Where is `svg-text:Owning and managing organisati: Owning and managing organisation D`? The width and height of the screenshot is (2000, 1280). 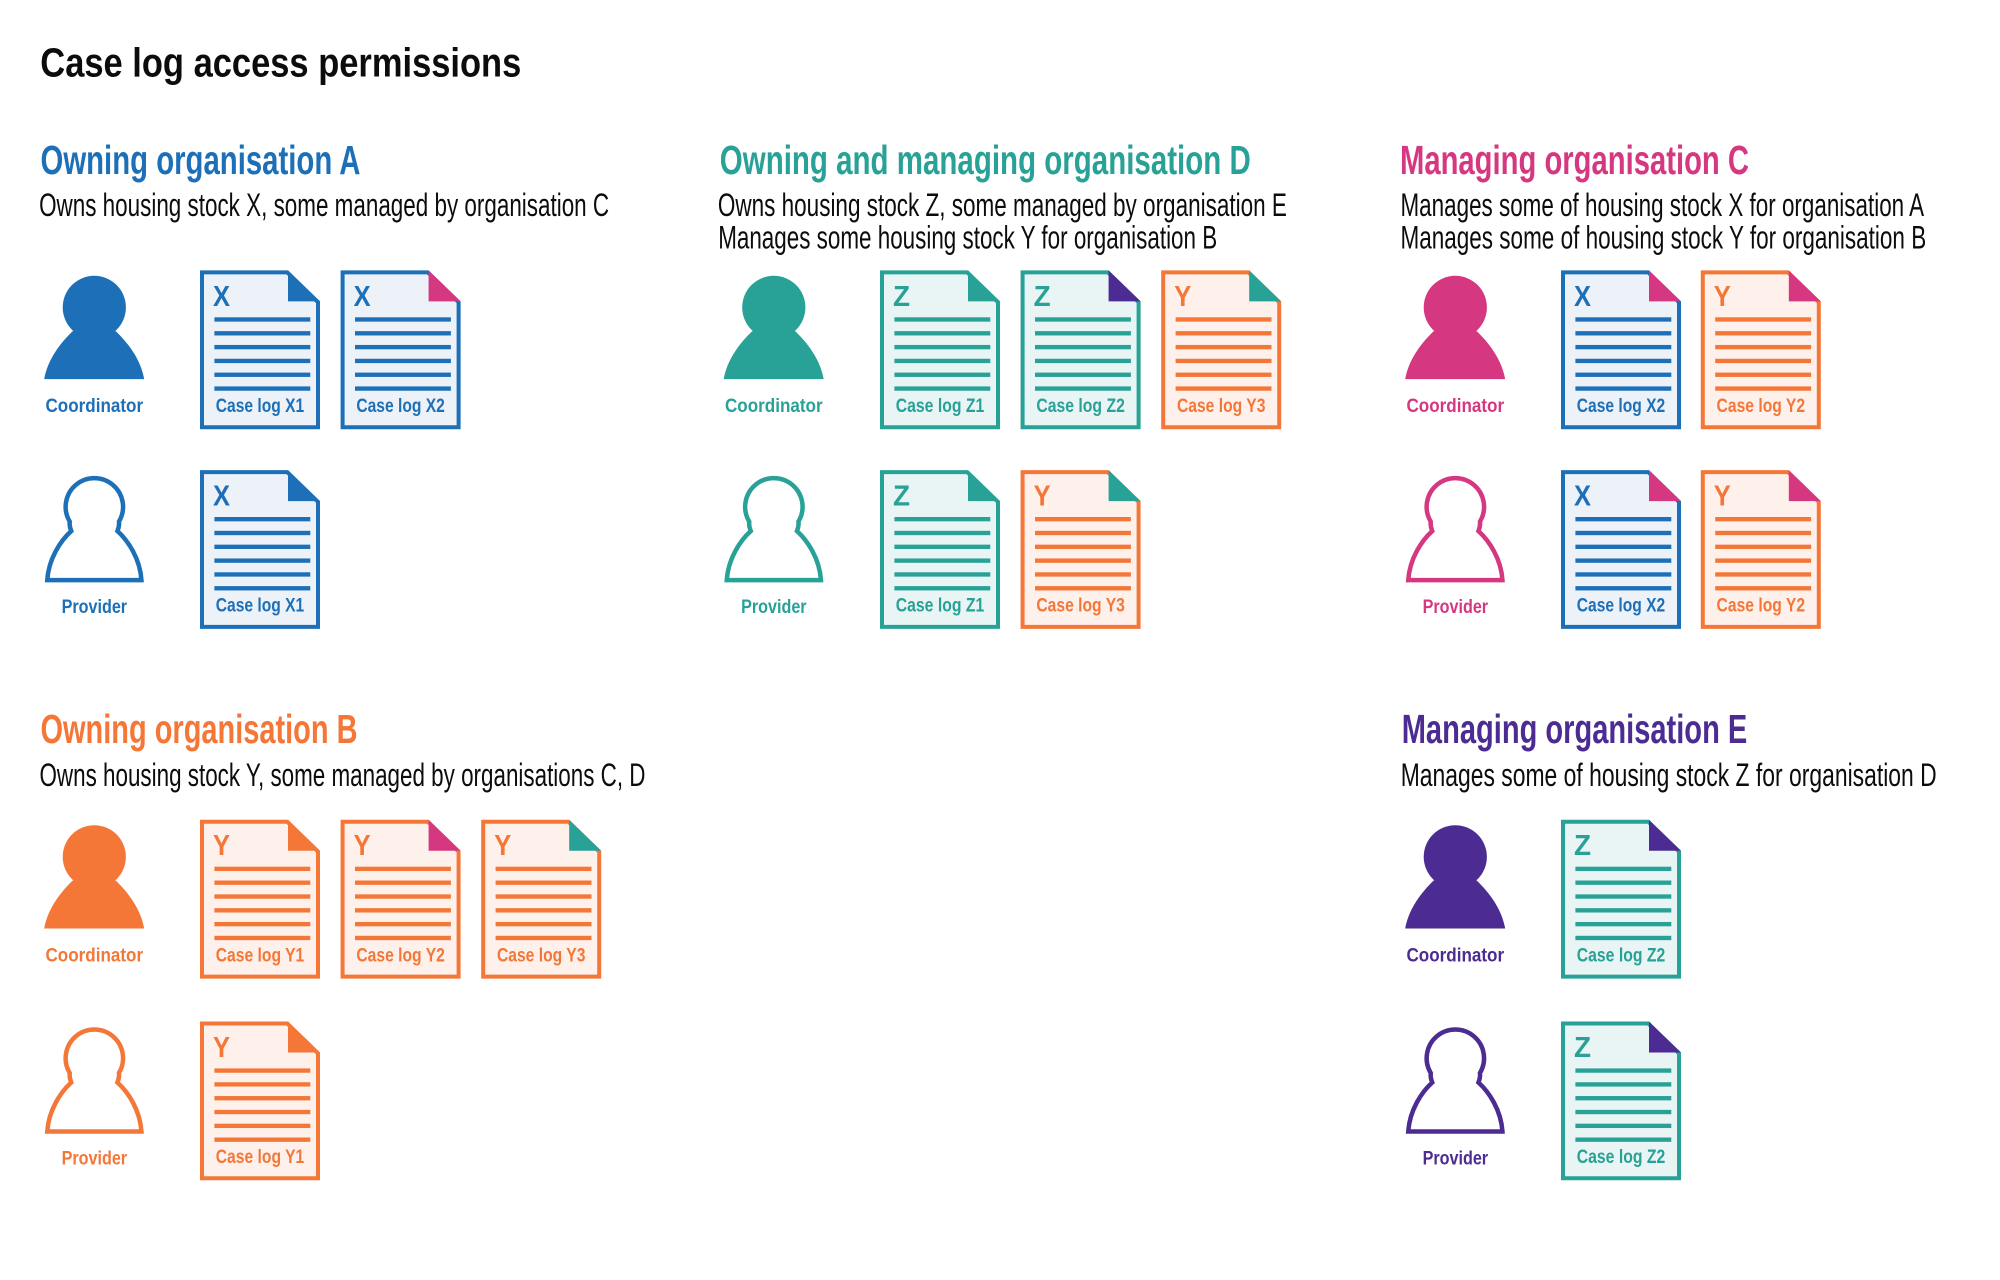 svg-text:Owning and managing organisati: Owning and managing organisation D is located at coordinates (985, 160).